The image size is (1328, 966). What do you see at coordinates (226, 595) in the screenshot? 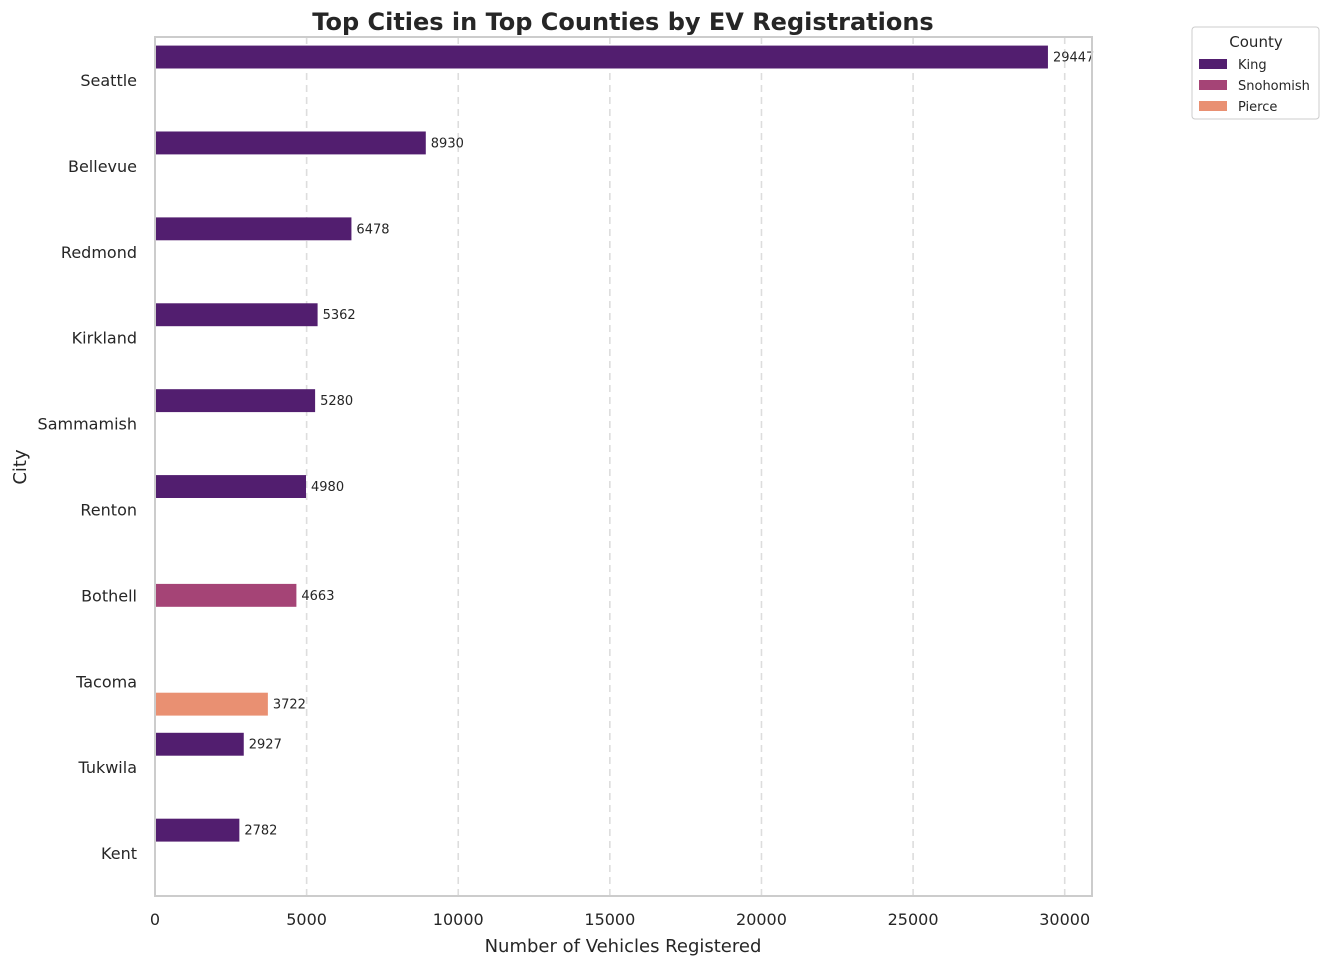
I see `bar-snohomish` at bounding box center [226, 595].